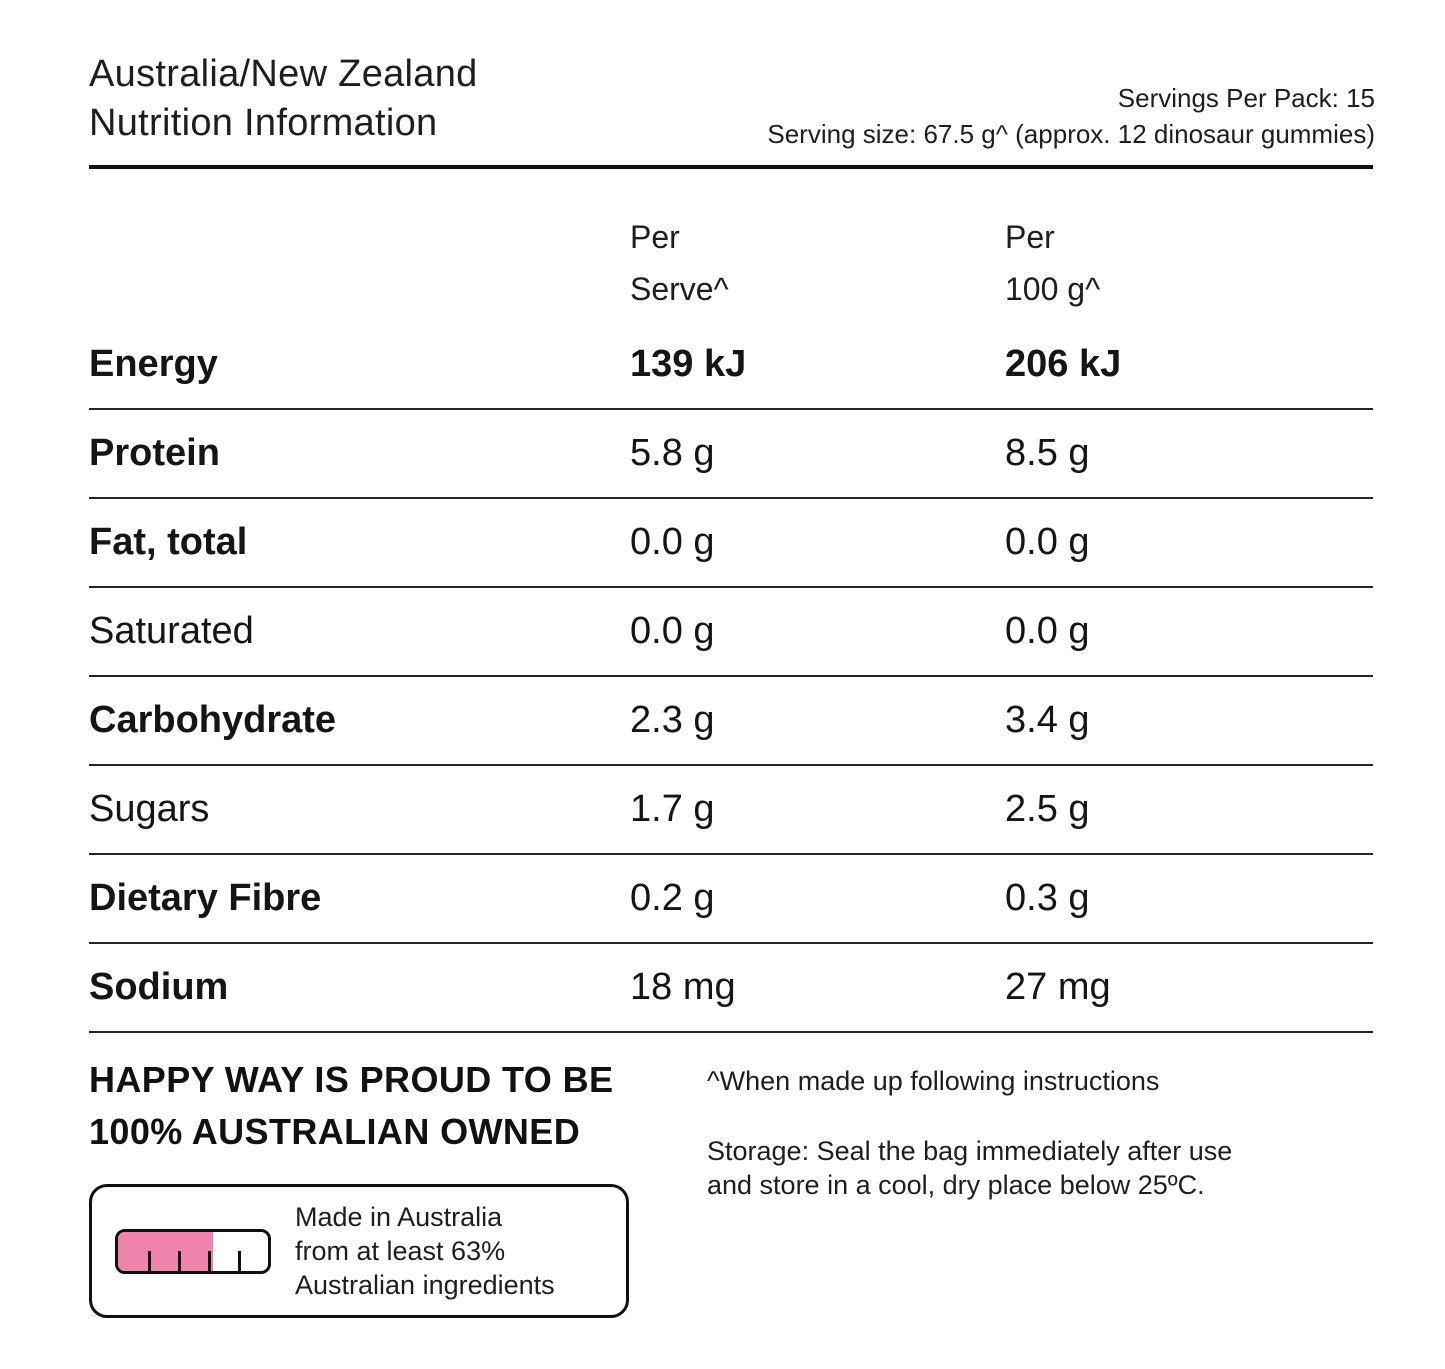 Image resolution: width=1445 pixels, height=1369 pixels. Describe the element at coordinates (655, 237) in the screenshot. I see `per-serve-line-1: Per` at that location.